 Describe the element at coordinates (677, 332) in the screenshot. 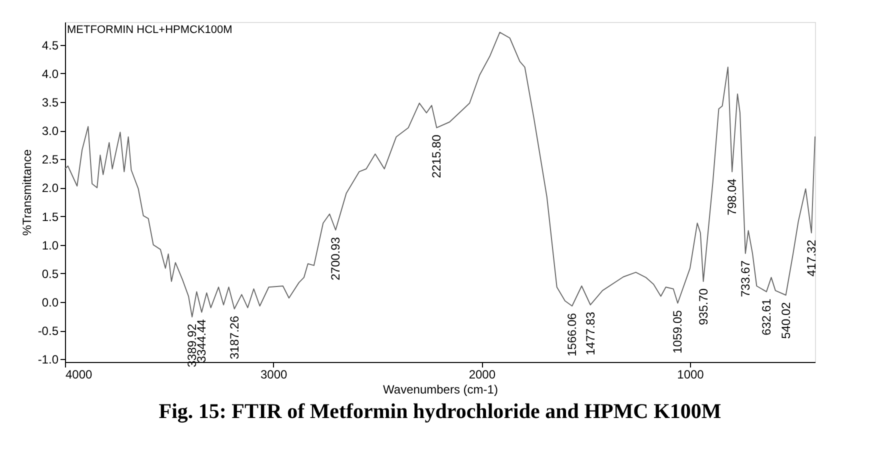

I see `annotation: 1059.05` at that location.